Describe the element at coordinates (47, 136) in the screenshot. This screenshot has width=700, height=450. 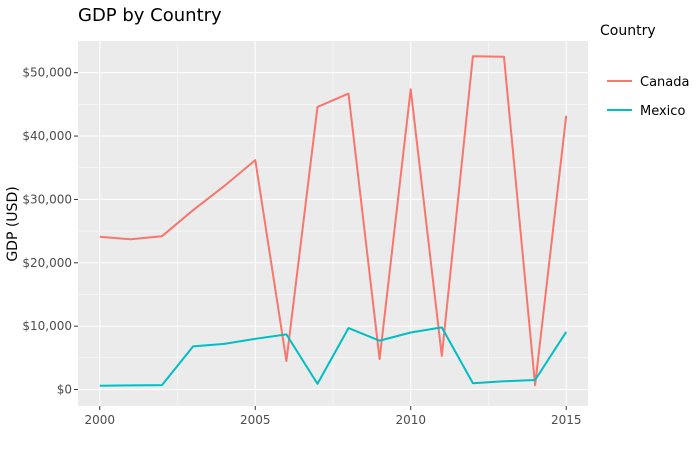
I see `y-tick-label: $40,000` at that location.